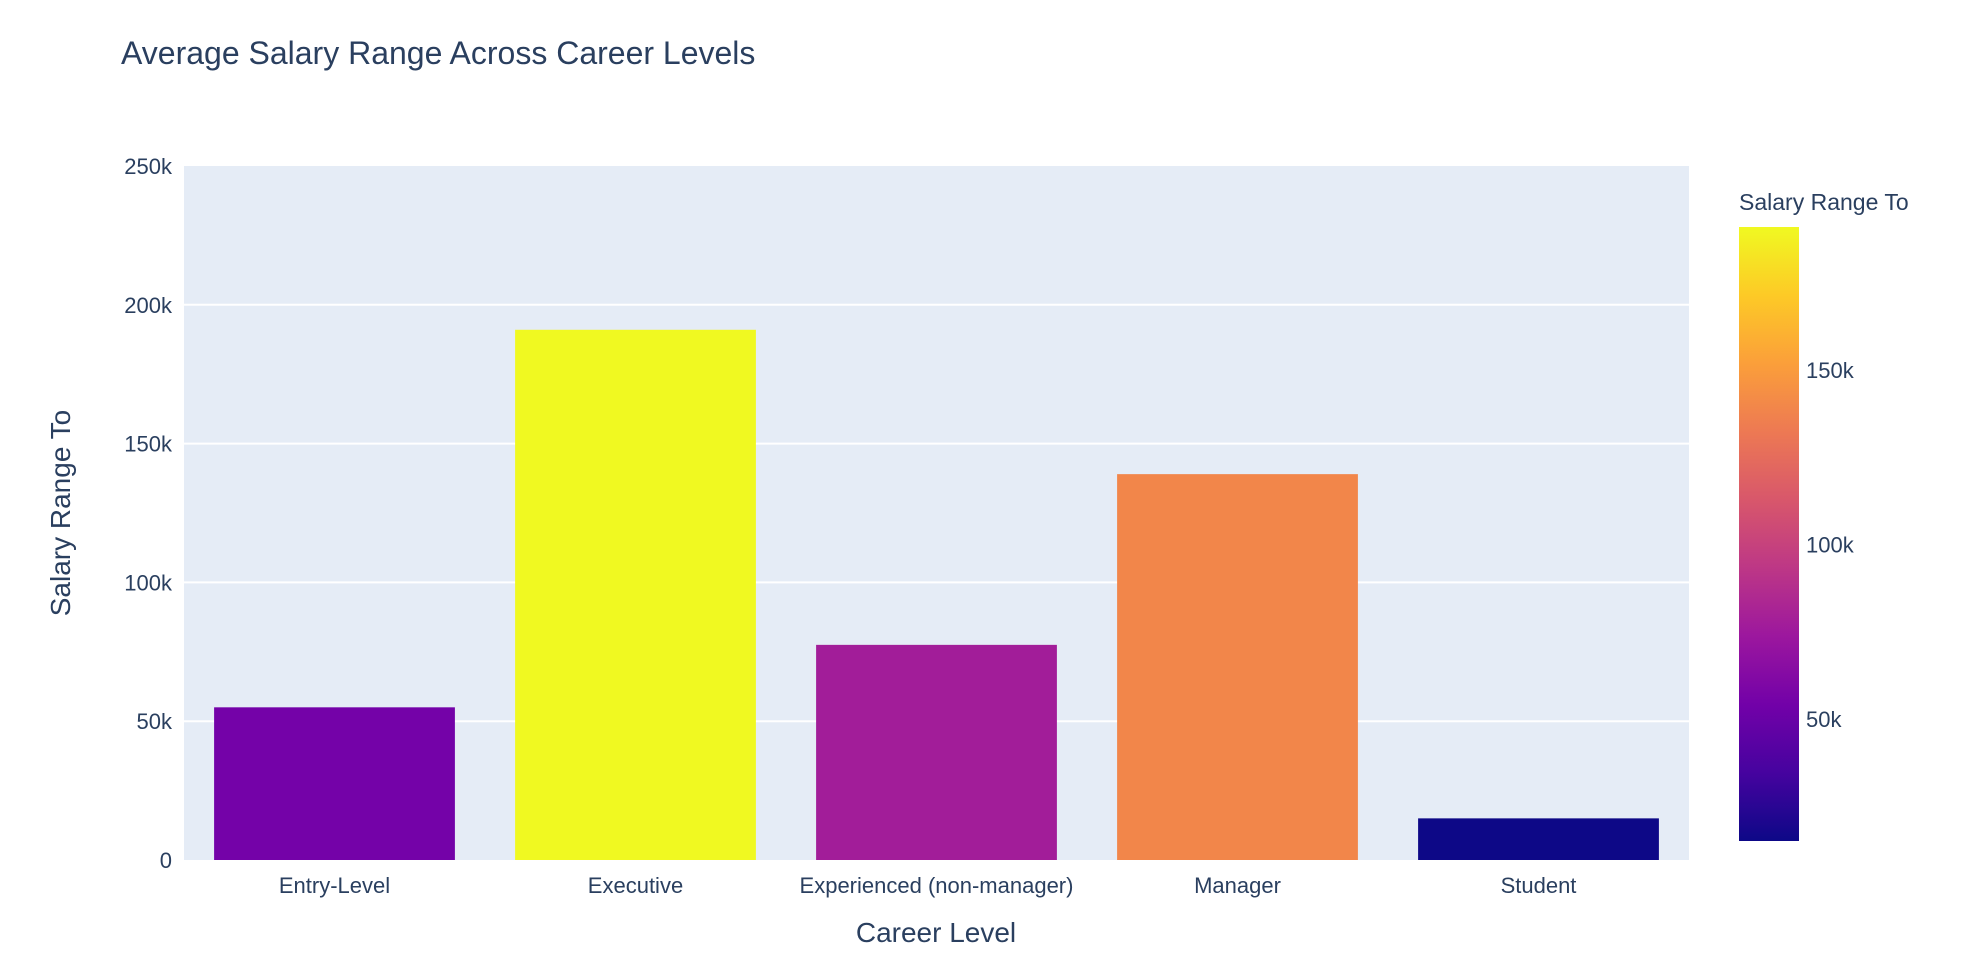  I want to click on y-tick-label: 100k, so click(148, 582).